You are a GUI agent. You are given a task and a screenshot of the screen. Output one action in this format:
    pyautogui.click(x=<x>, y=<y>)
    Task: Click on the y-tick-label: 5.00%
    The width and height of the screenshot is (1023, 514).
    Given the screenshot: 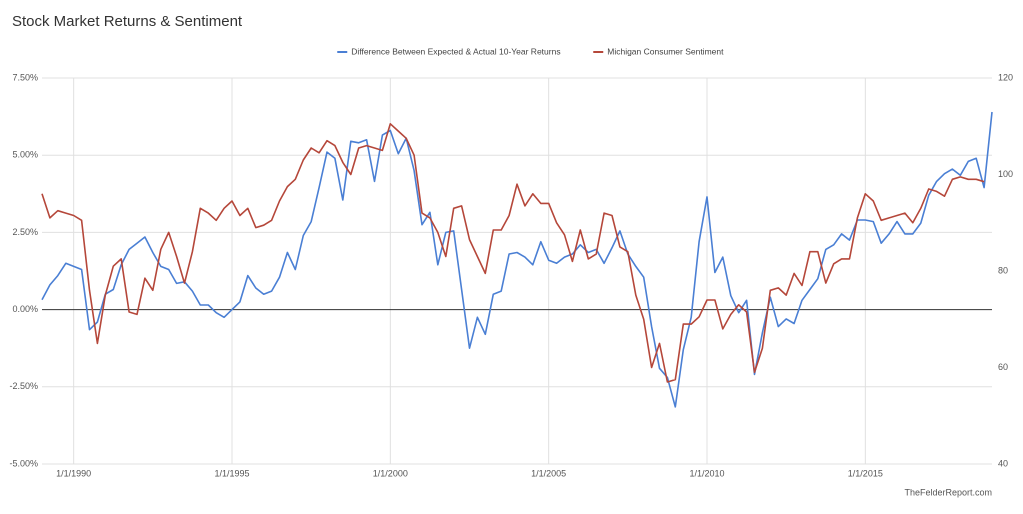 What is the action you would take?
    pyautogui.click(x=25, y=155)
    